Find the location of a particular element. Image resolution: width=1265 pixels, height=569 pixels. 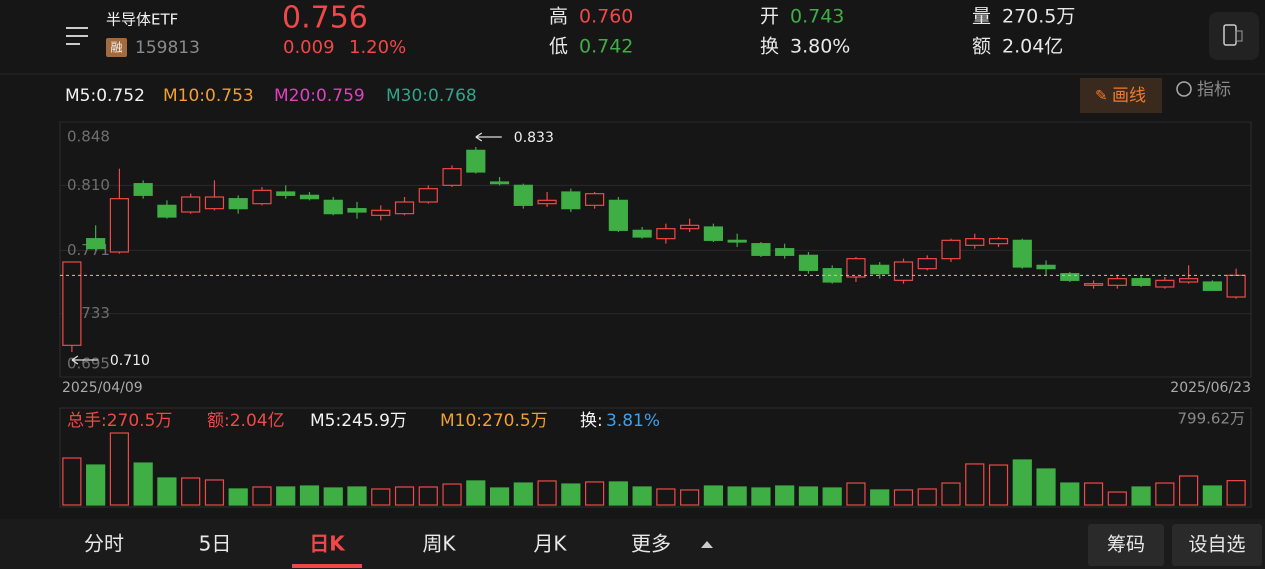

y-tick-label: 0.848 is located at coordinates (88, 137).